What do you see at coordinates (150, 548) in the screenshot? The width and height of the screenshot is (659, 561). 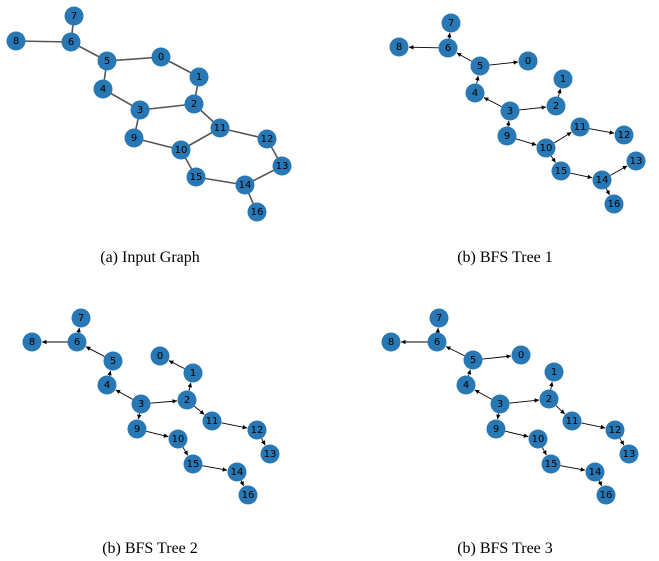 I see `caption-bfs-tree-2: (b) BFS Tree 2` at bounding box center [150, 548].